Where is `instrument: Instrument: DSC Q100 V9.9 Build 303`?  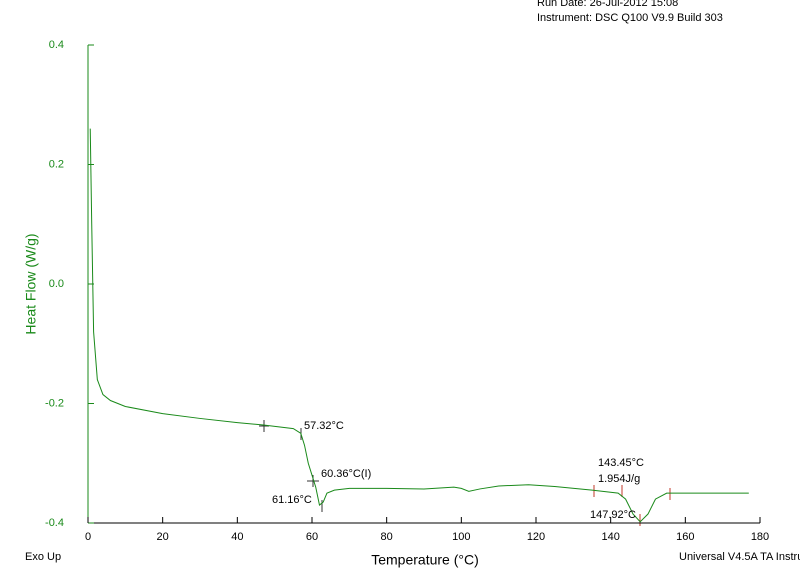 instrument: Instrument: DSC Q100 V9.9 Build 303 is located at coordinates (630, 18).